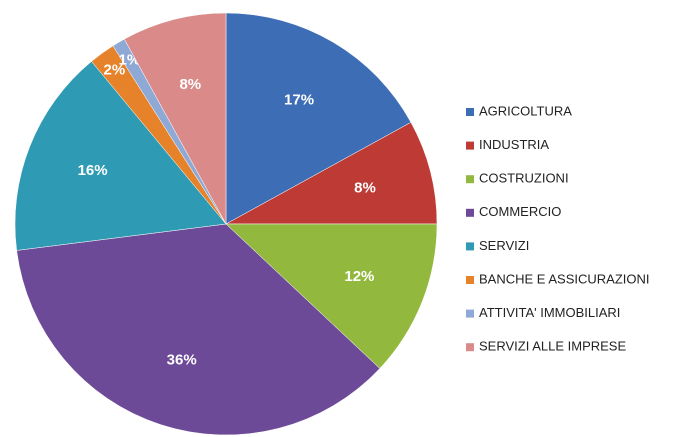 Image resolution: width=678 pixels, height=437 pixels. I want to click on data-label: 16%, so click(93, 170).